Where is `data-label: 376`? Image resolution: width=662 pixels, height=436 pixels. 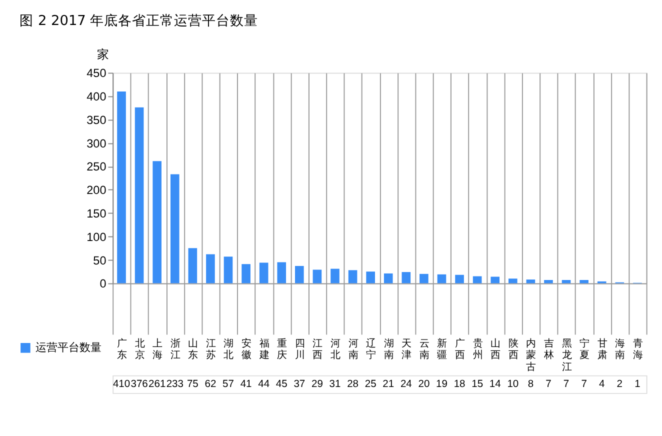 data-label: 376 is located at coordinates (139, 384).